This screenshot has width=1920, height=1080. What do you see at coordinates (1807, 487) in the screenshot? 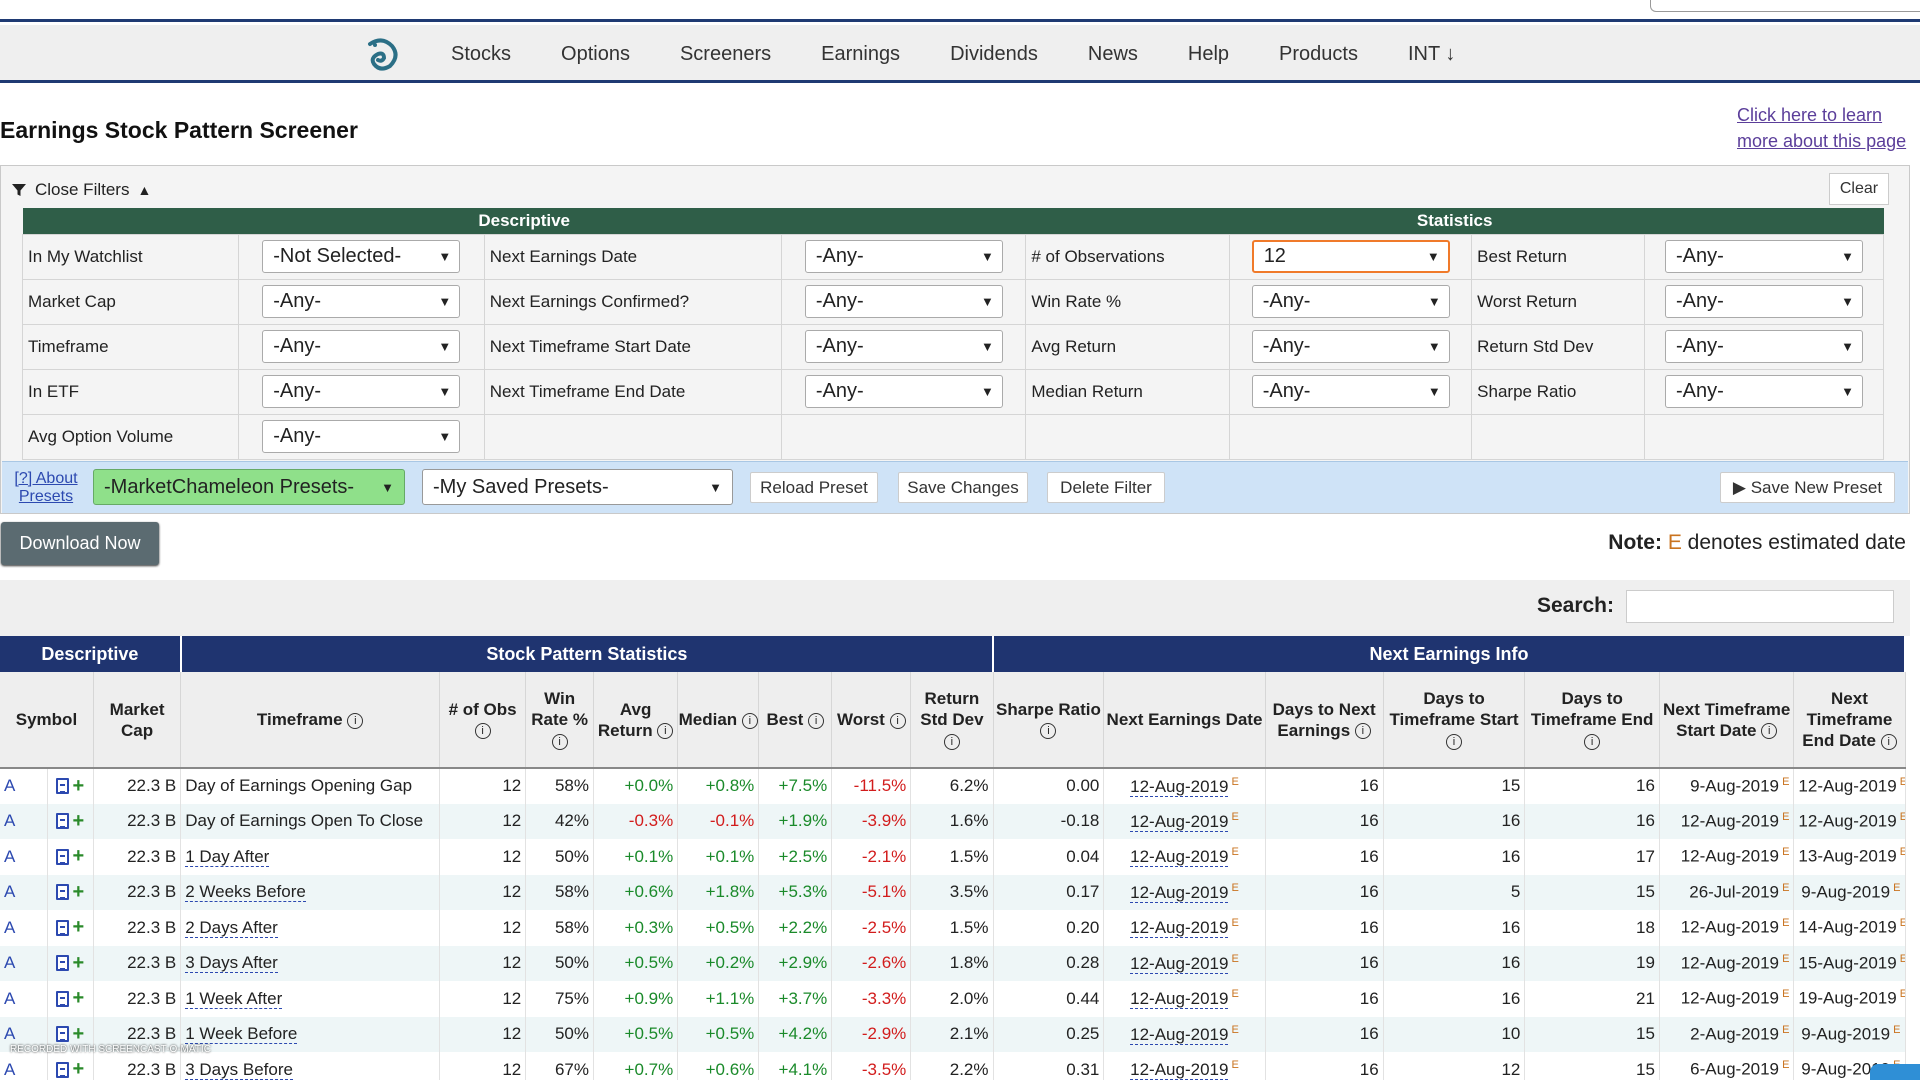
I see `save-new-preset-button: ▶ Save New Preset` at bounding box center [1807, 487].